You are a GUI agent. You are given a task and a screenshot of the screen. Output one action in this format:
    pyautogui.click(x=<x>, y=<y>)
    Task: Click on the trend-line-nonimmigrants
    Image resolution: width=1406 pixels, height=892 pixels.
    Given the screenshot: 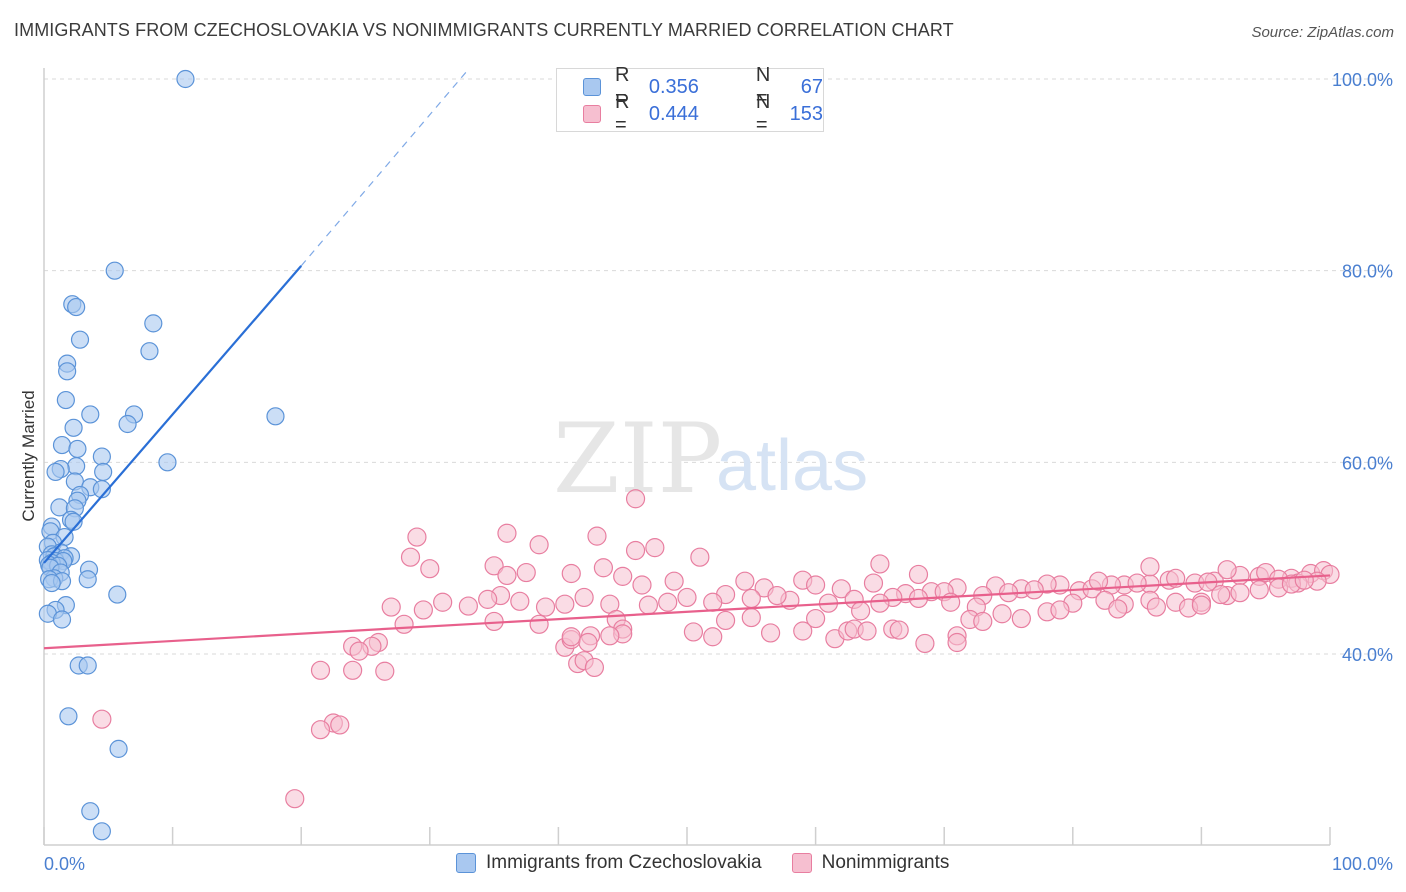 What is the action you would take?
    pyautogui.click(x=687, y=612)
    